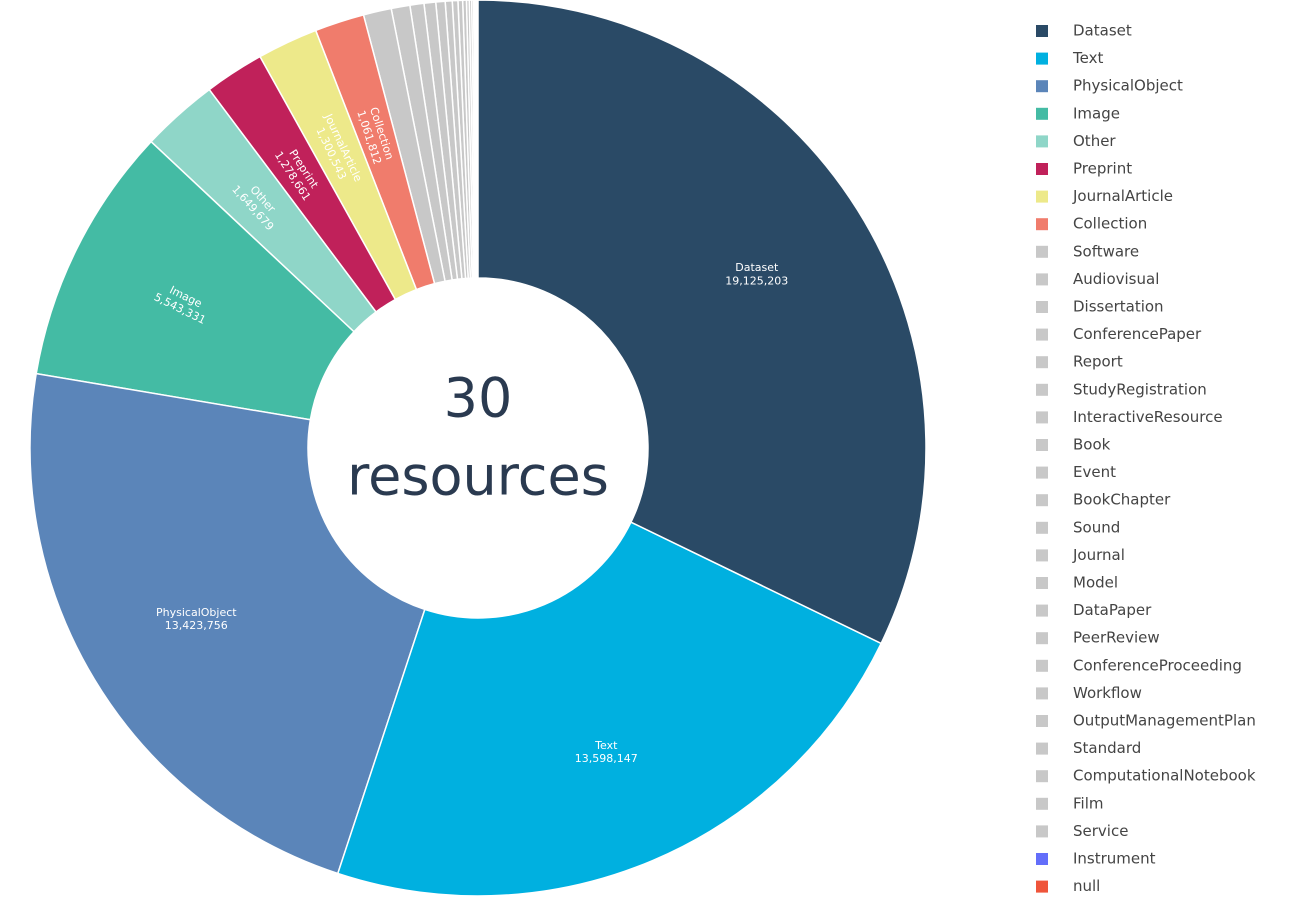 The image size is (1309, 897). What do you see at coordinates (1094, 141) in the screenshot?
I see `legend-label: Other` at bounding box center [1094, 141].